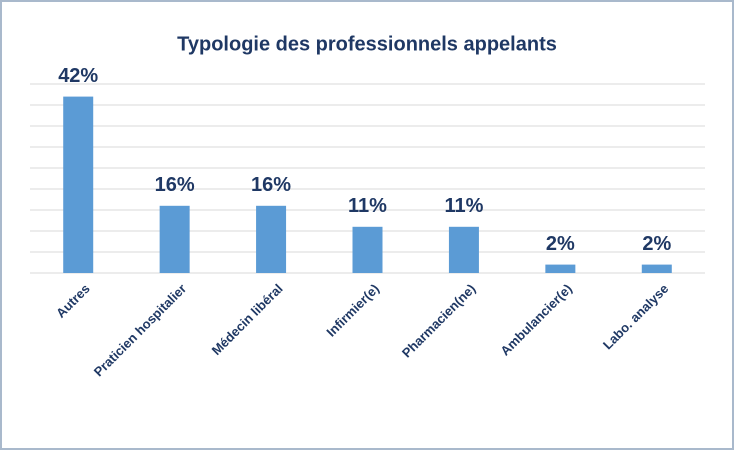 Image resolution: width=734 pixels, height=450 pixels. What do you see at coordinates (367, 44) in the screenshot?
I see `chart-title: Typologie des professionnels appelants` at bounding box center [367, 44].